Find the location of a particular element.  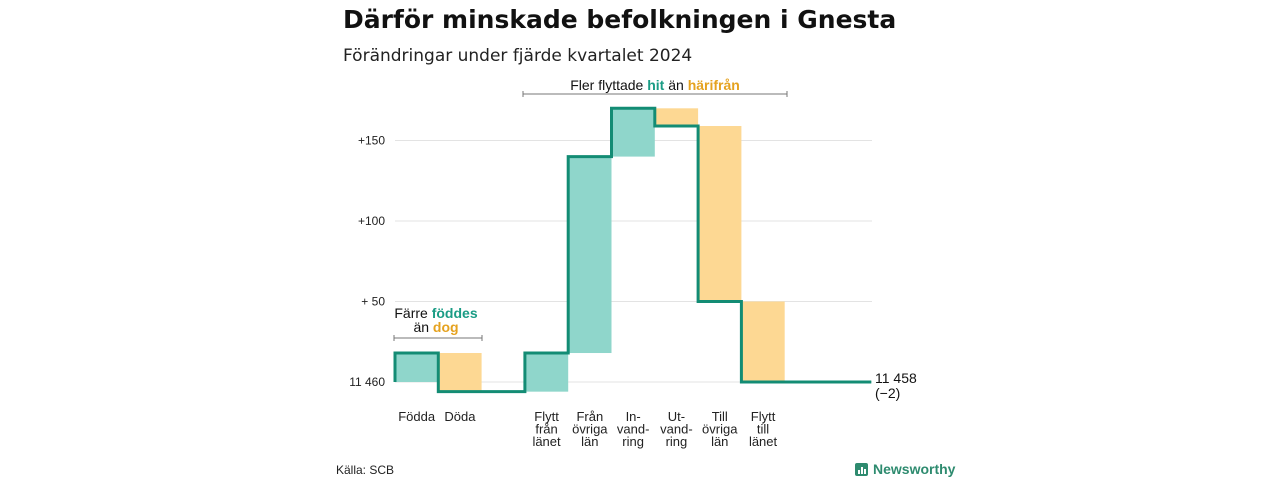

brand-name: Newsworthy is located at coordinates (914, 469).